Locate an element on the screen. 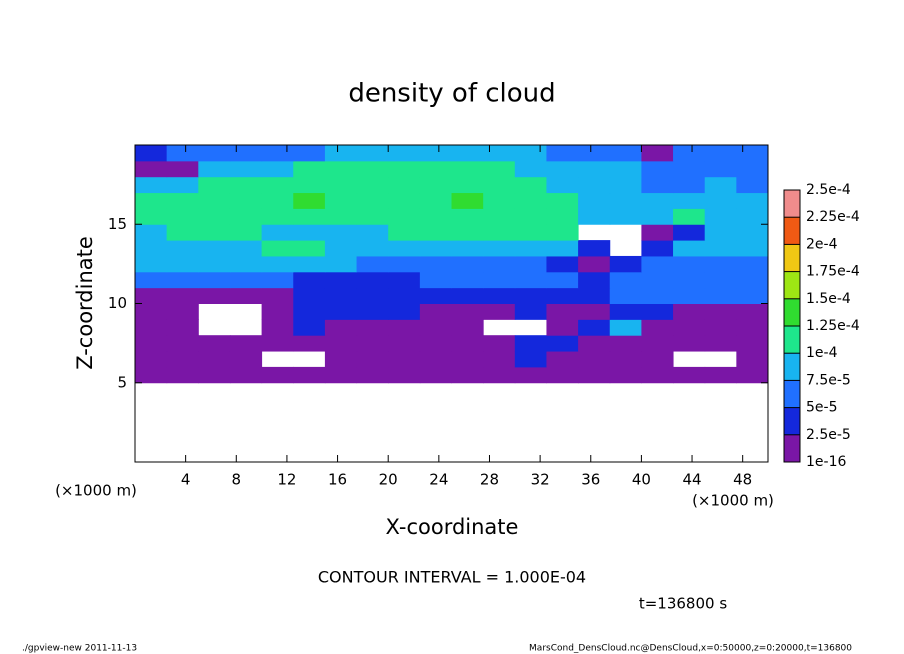 The height and width of the screenshot is (654, 904). colorbar-label: 5e-5 is located at coordinates (821, 408).